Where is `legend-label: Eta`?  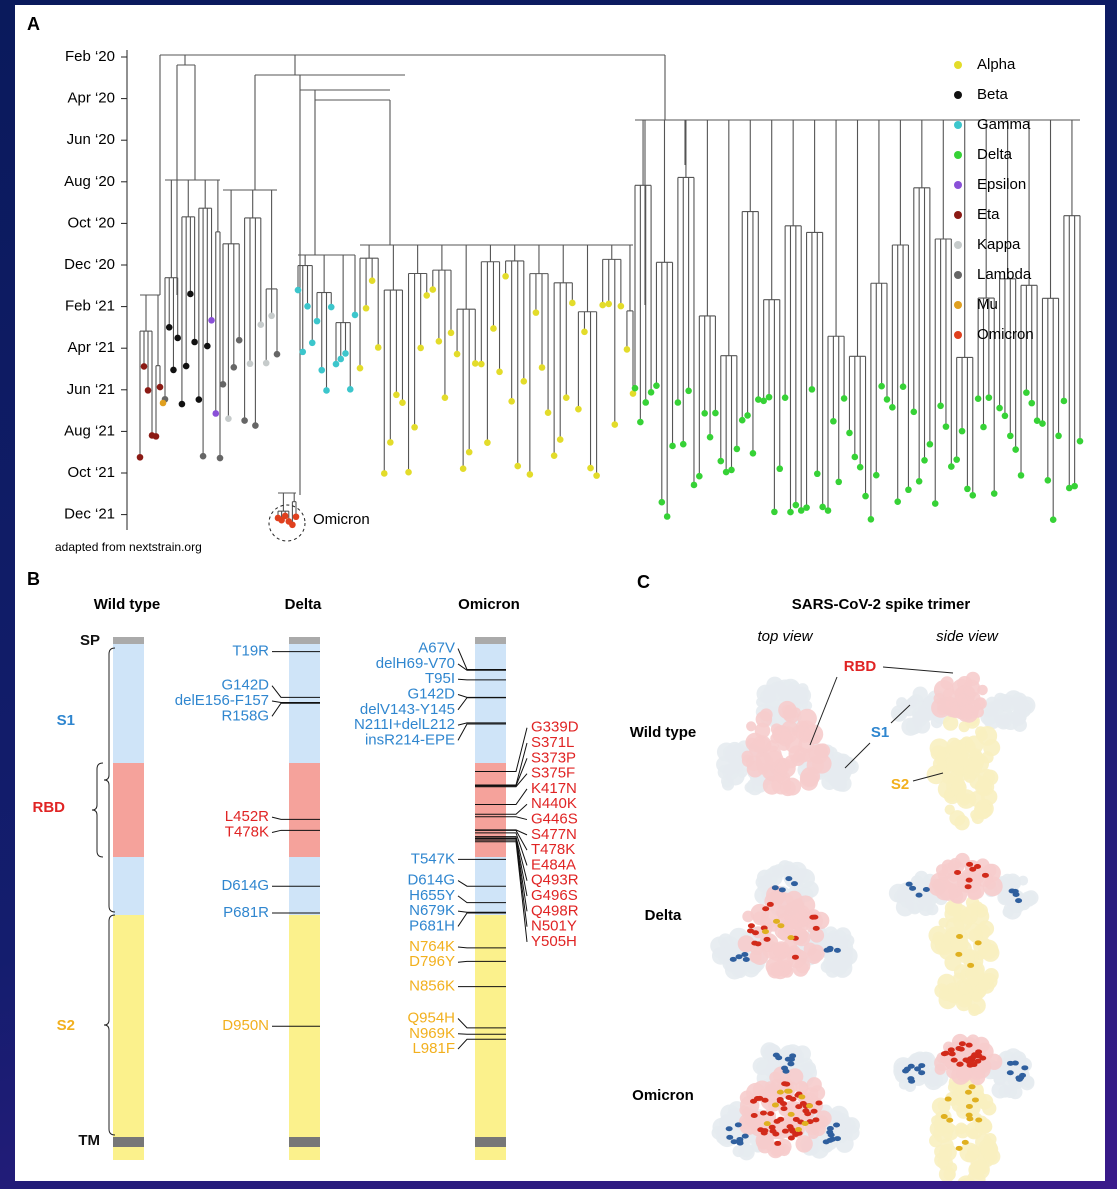
legend-label: Eta is located at coordinates (988, 214).